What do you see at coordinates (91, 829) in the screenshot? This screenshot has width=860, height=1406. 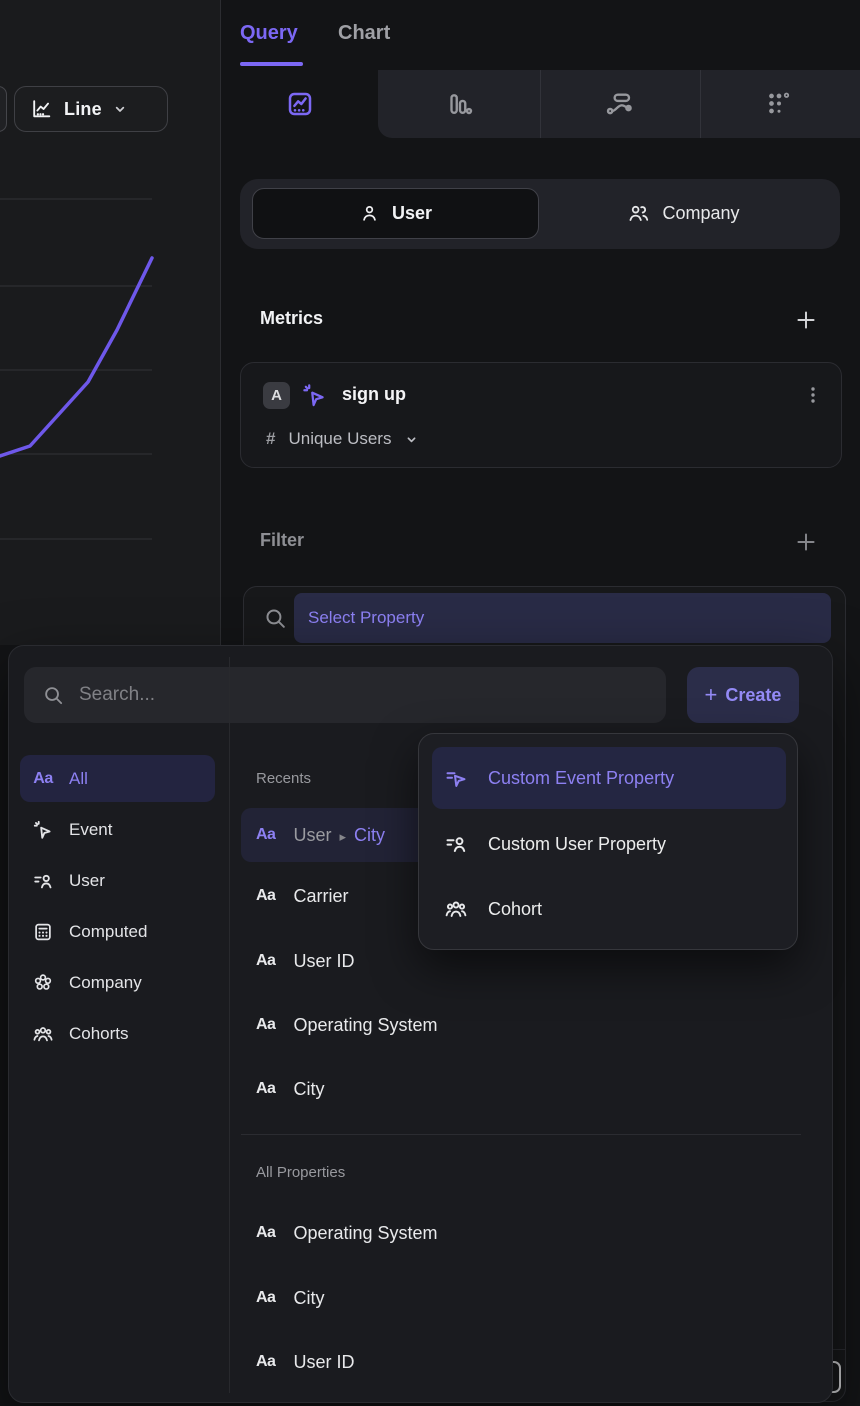 I see `category-label: Event` at bounding box center [91, 829].